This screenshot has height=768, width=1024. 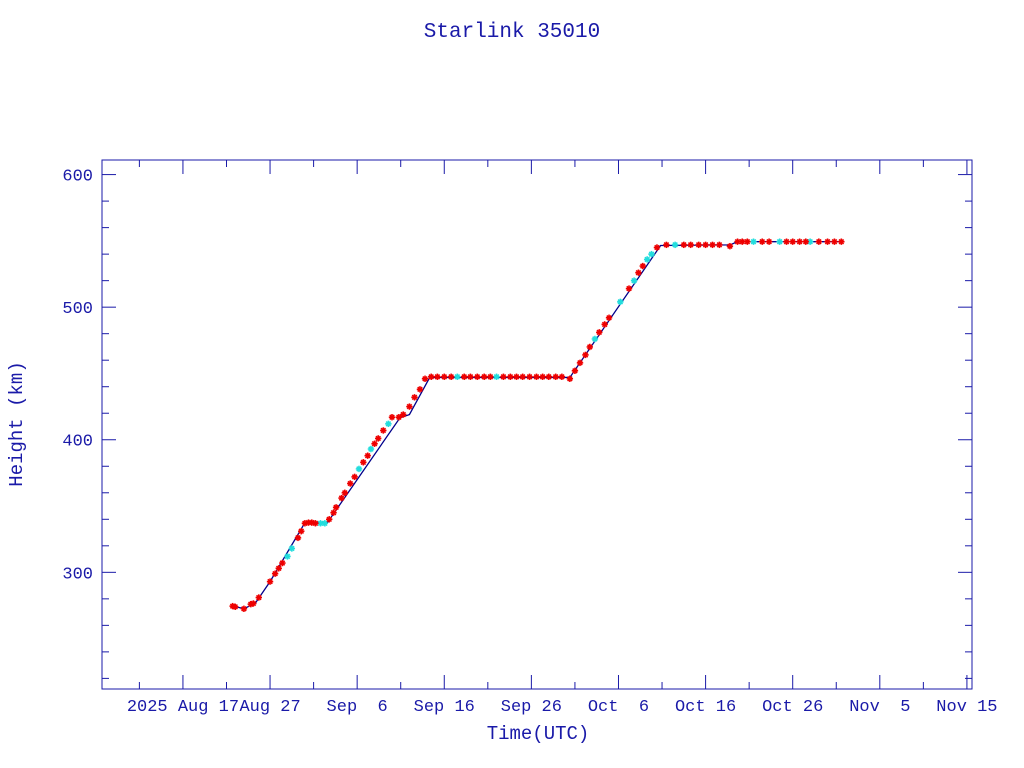 What do you see at coordinates (77, 177) in the screenshot?
I see `y-tick-label: 600` at bounding box center [77, 177].